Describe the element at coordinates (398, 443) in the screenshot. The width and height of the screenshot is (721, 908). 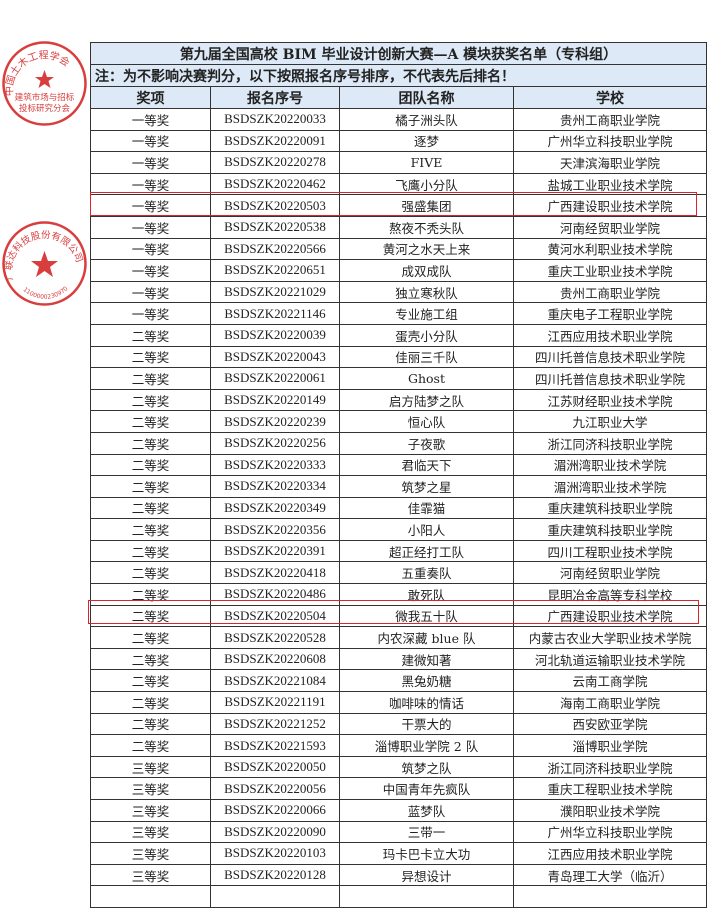
I see `table-row: 二等奖 BSDSZK20220256 子夜歌 浙江同济科技职业学院` at that location.